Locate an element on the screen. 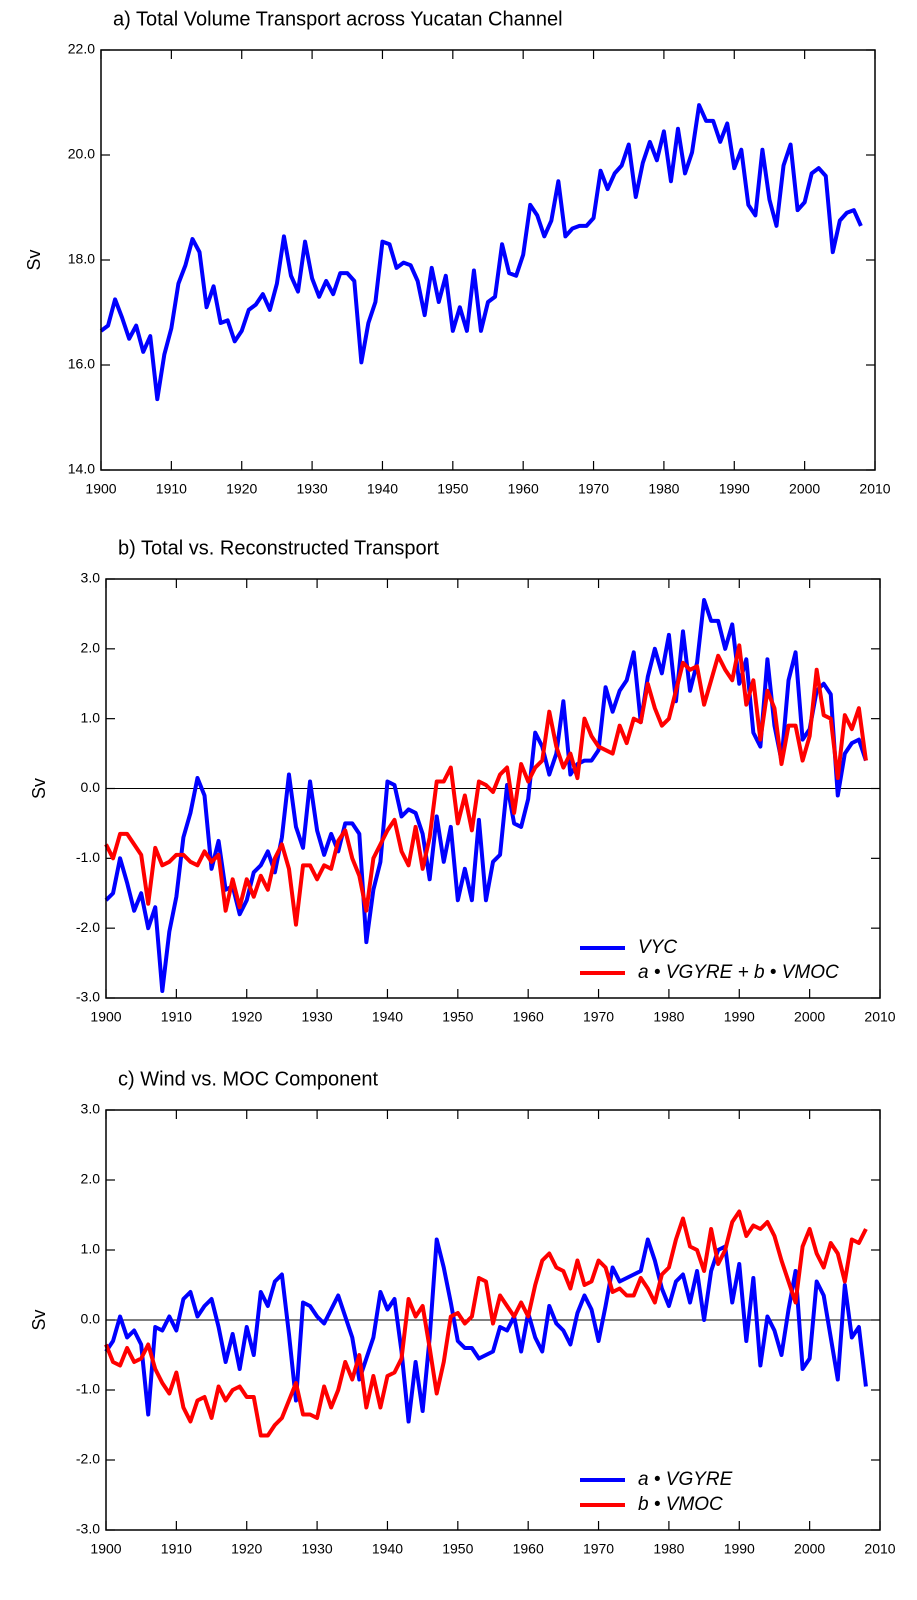 This screenshot has height=1600, width=917. chart-title: c) Wind vs. MOC Component is located at coordinates (248, 1079).